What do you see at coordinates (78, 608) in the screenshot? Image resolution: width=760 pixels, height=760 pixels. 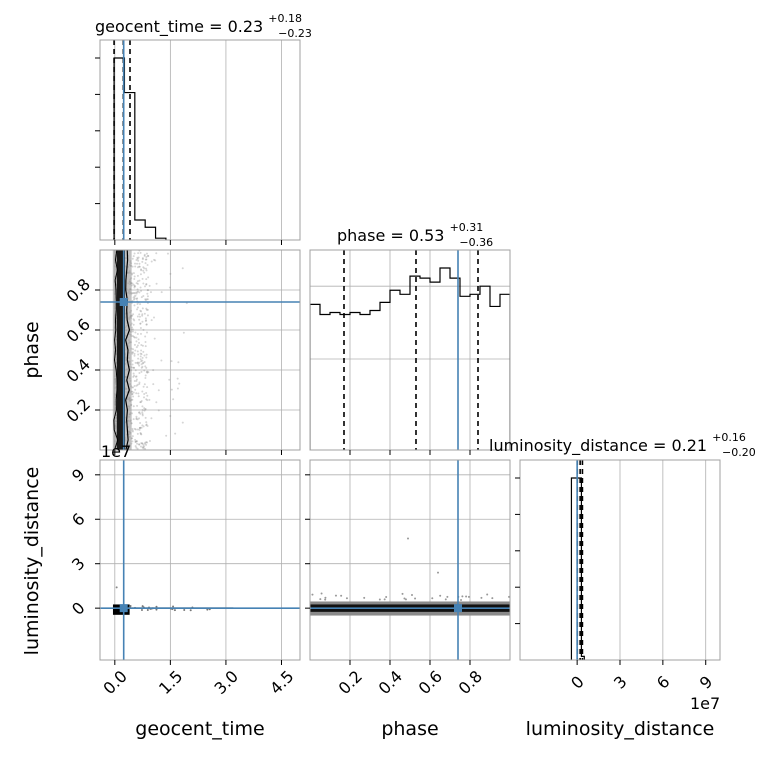 I see `y-tick-label: 0` at bounding box center [78, 608].